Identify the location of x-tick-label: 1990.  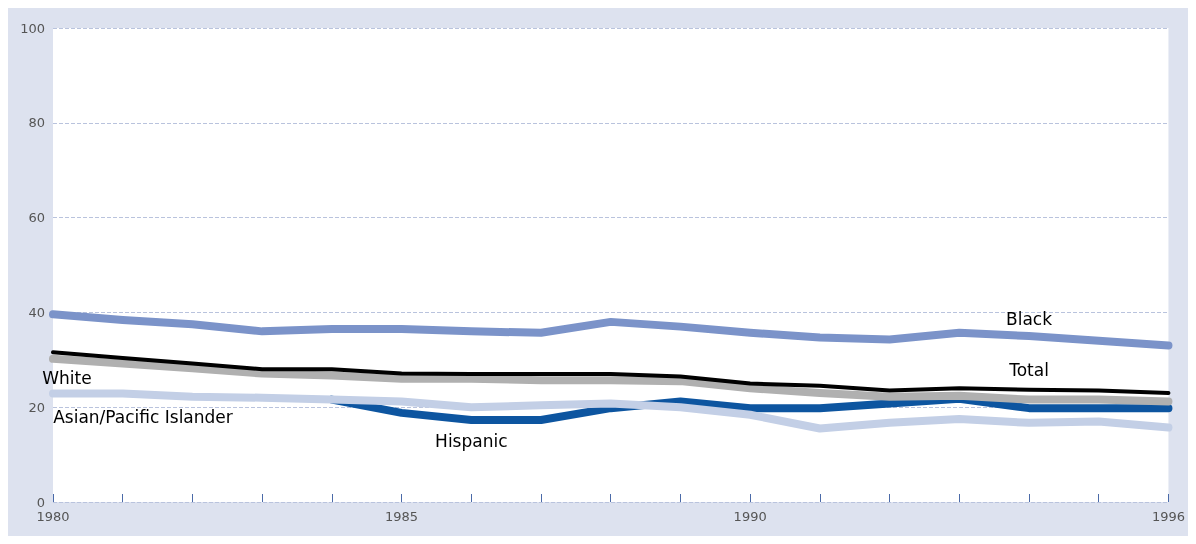
(750, 516).